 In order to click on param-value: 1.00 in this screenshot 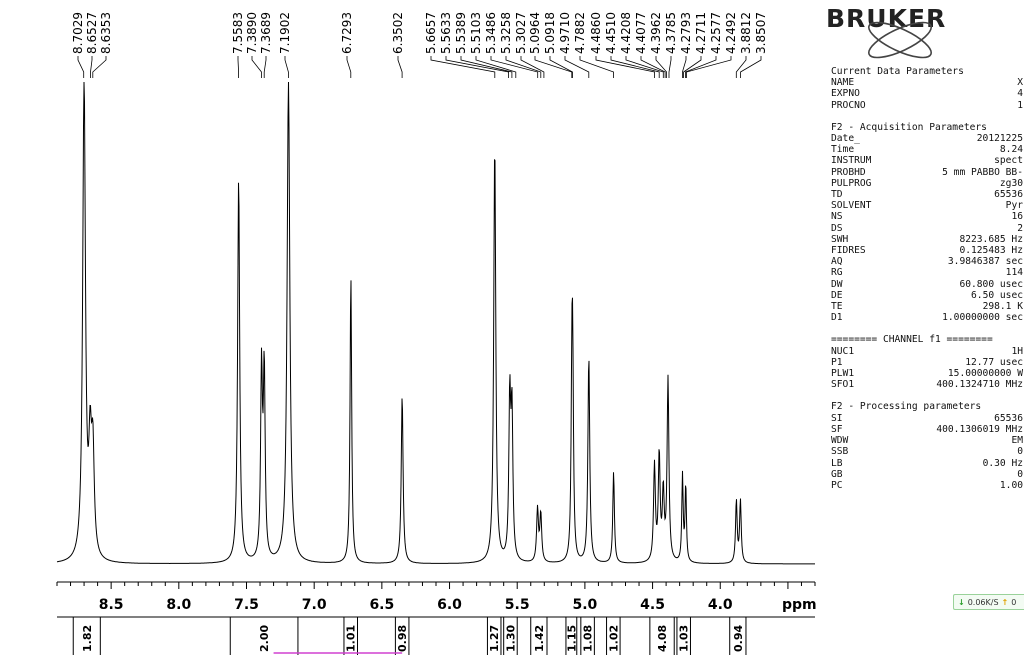, I will do `click(1011, 485)`.